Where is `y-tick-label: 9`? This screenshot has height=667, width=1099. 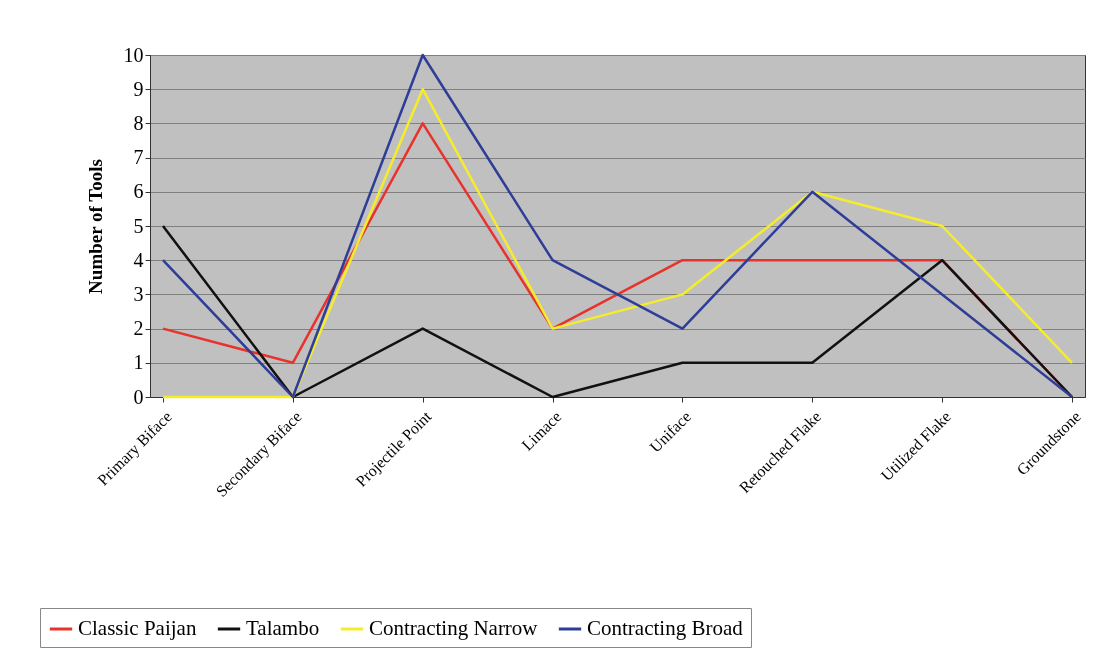
y-tick-label: 9 is located at coordinates (138, 88).